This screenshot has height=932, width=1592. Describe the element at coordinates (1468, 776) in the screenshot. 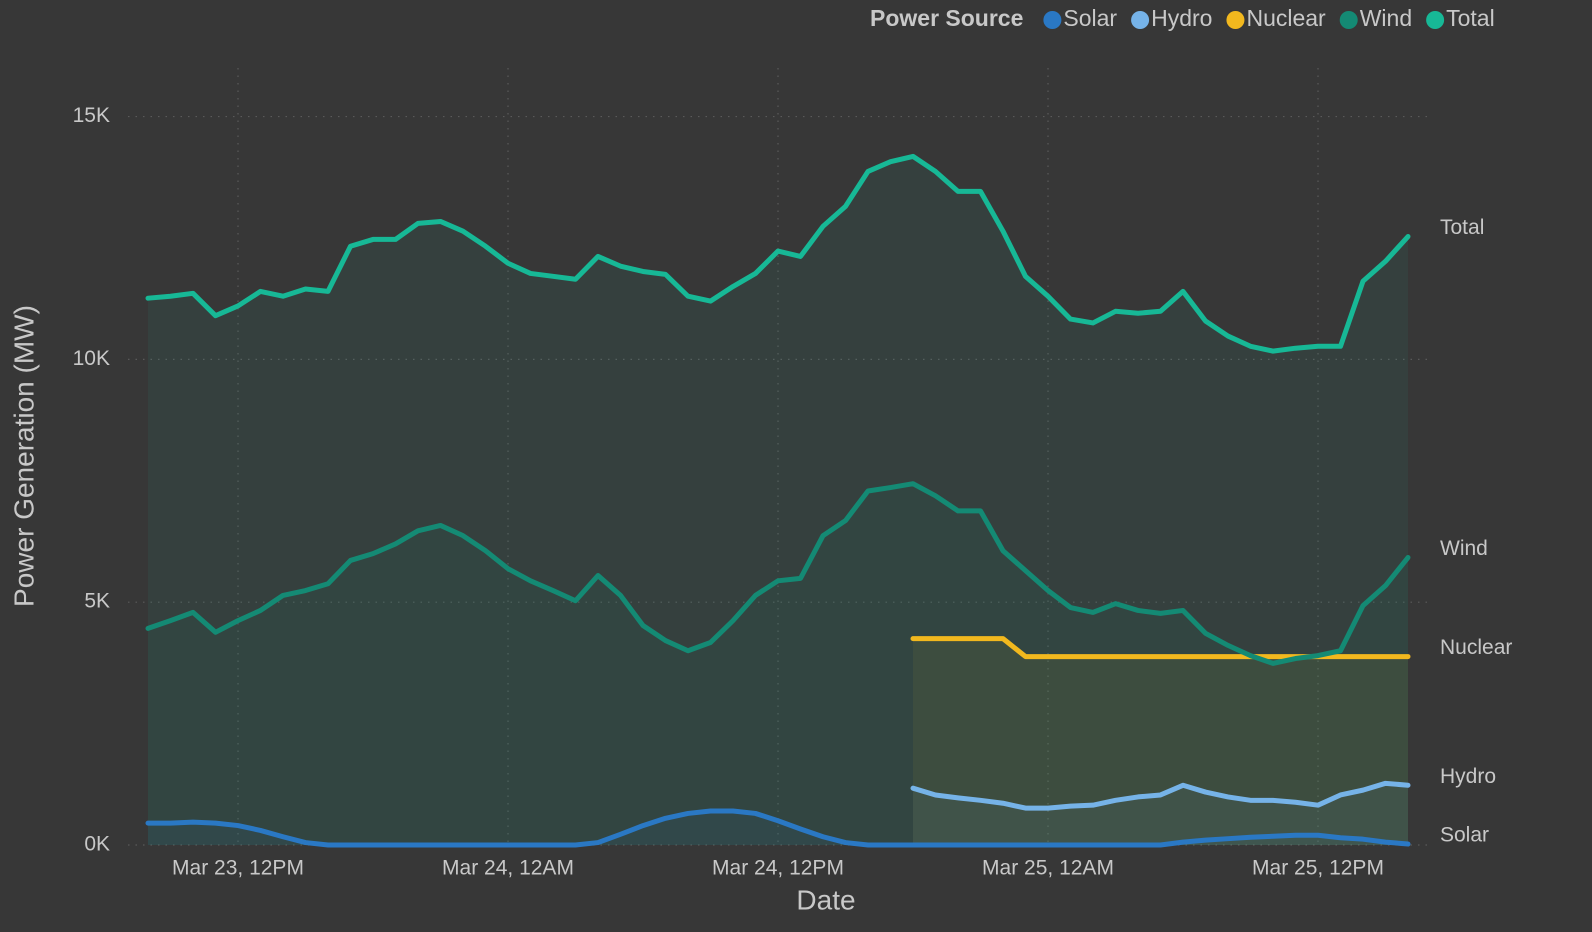

I see `series-end-label: Hydro` at that location.